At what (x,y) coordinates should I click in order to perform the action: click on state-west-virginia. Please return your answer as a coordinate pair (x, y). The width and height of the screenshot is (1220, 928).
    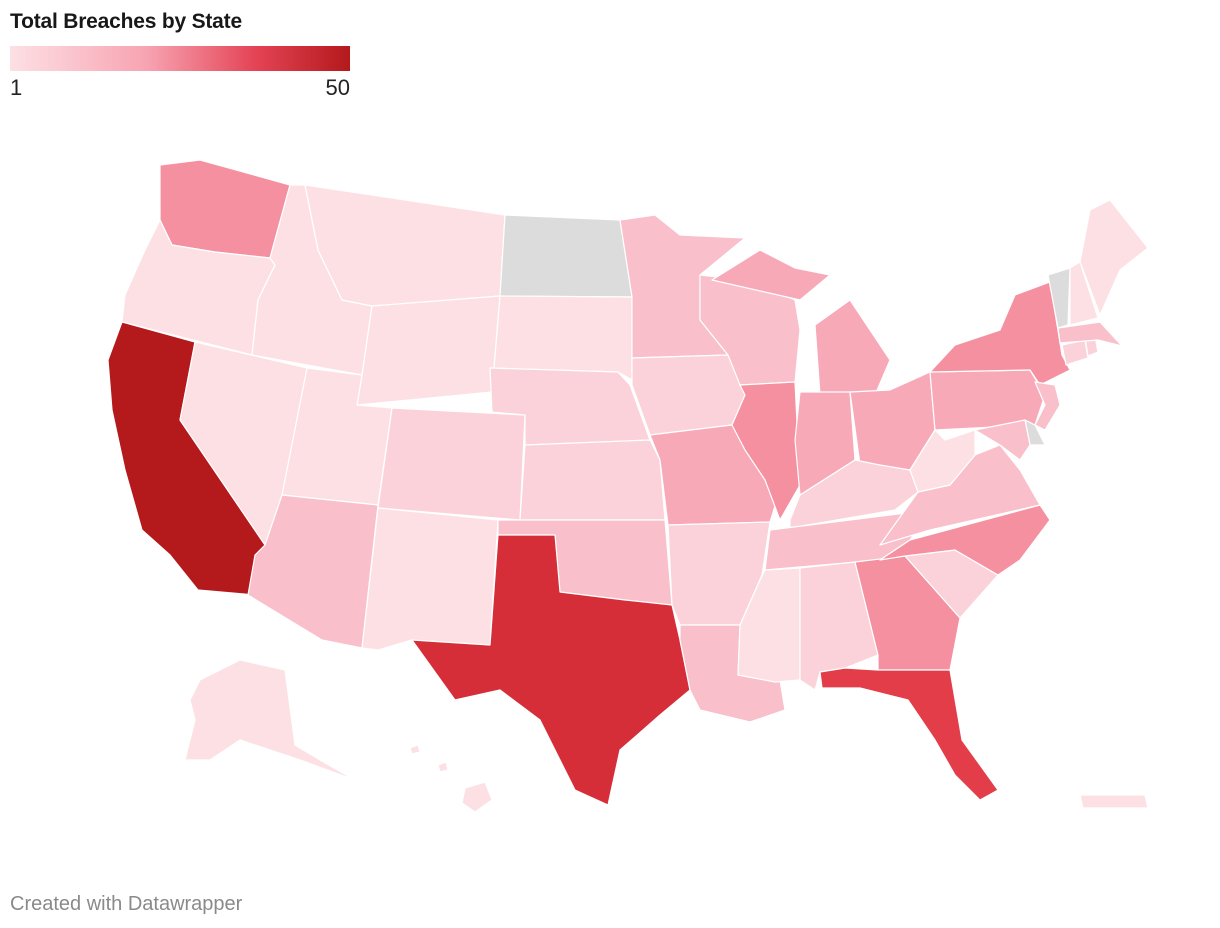
    Looking at the image, I should click on (942, 461).